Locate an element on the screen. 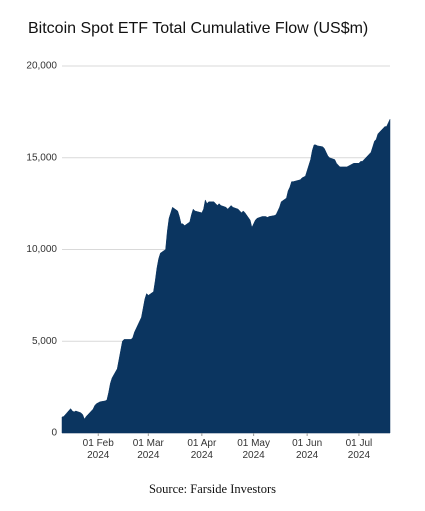  x-tick-label: 01 May 2024 is located at coordinates (253, 449).